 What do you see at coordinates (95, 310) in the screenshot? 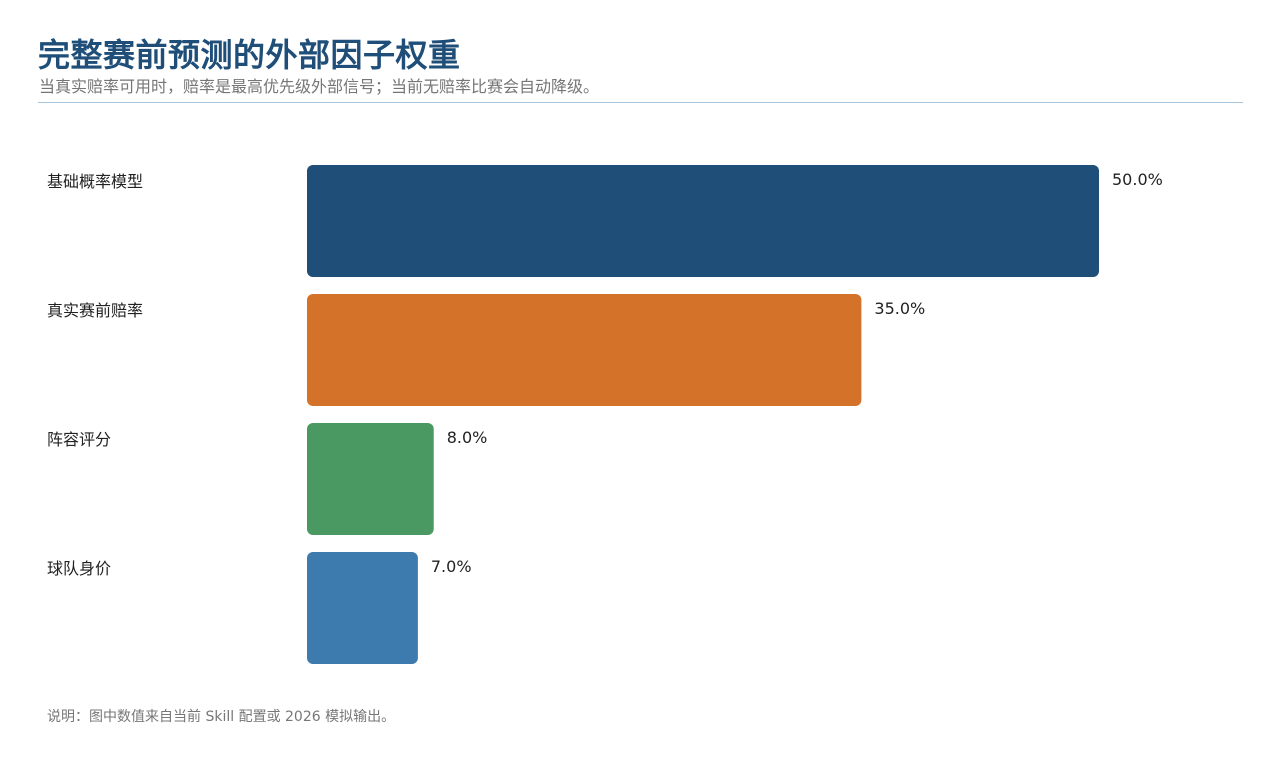
I see `category-label: 真实赛前赔率` at bounding box center [95, 310].